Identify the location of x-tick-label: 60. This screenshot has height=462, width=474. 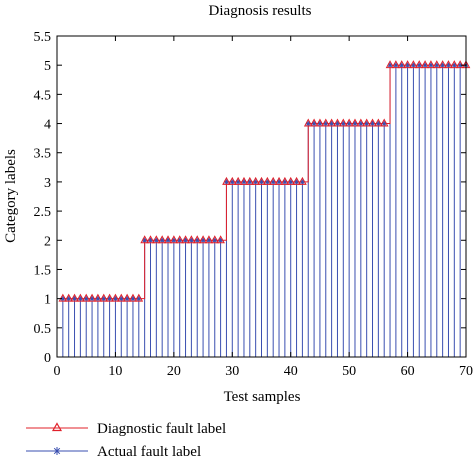
(408, 371).